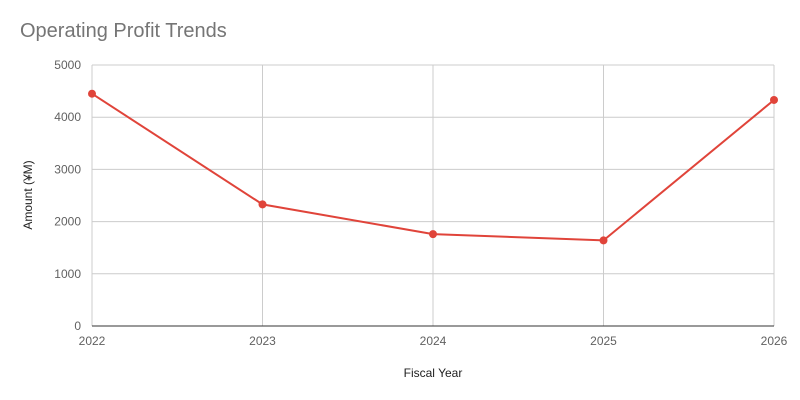  I want to click on y-tick-label: 5000, so click(67, 65).